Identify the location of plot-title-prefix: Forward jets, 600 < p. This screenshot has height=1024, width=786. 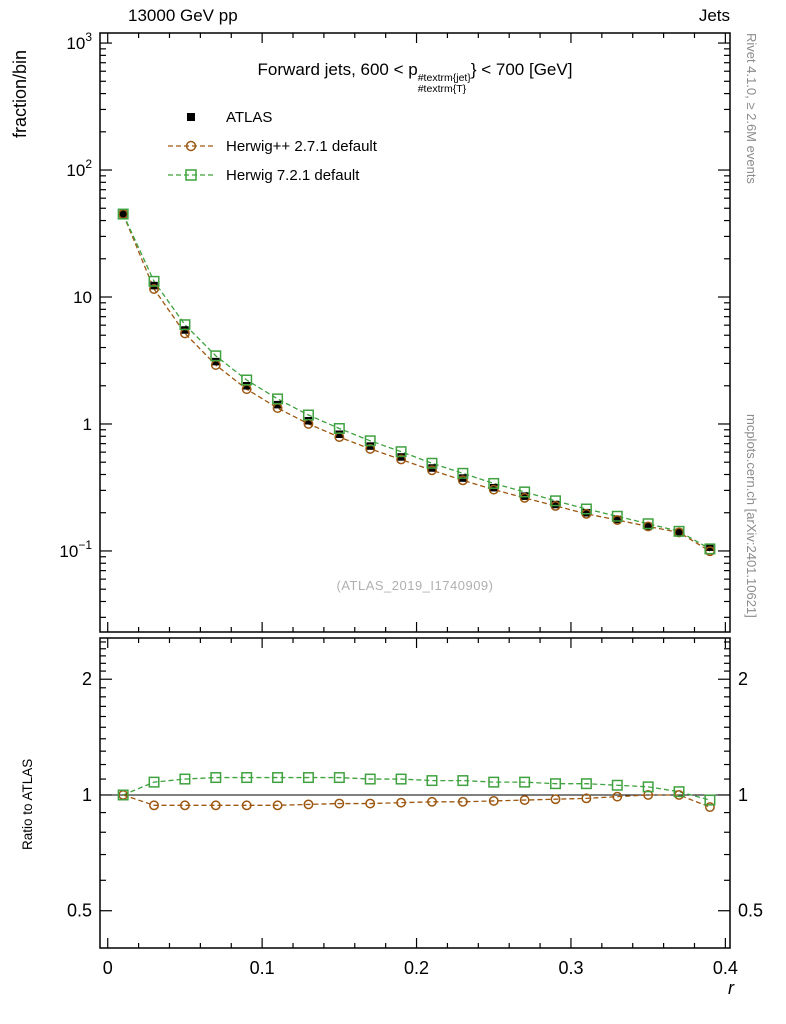
(337, 69).